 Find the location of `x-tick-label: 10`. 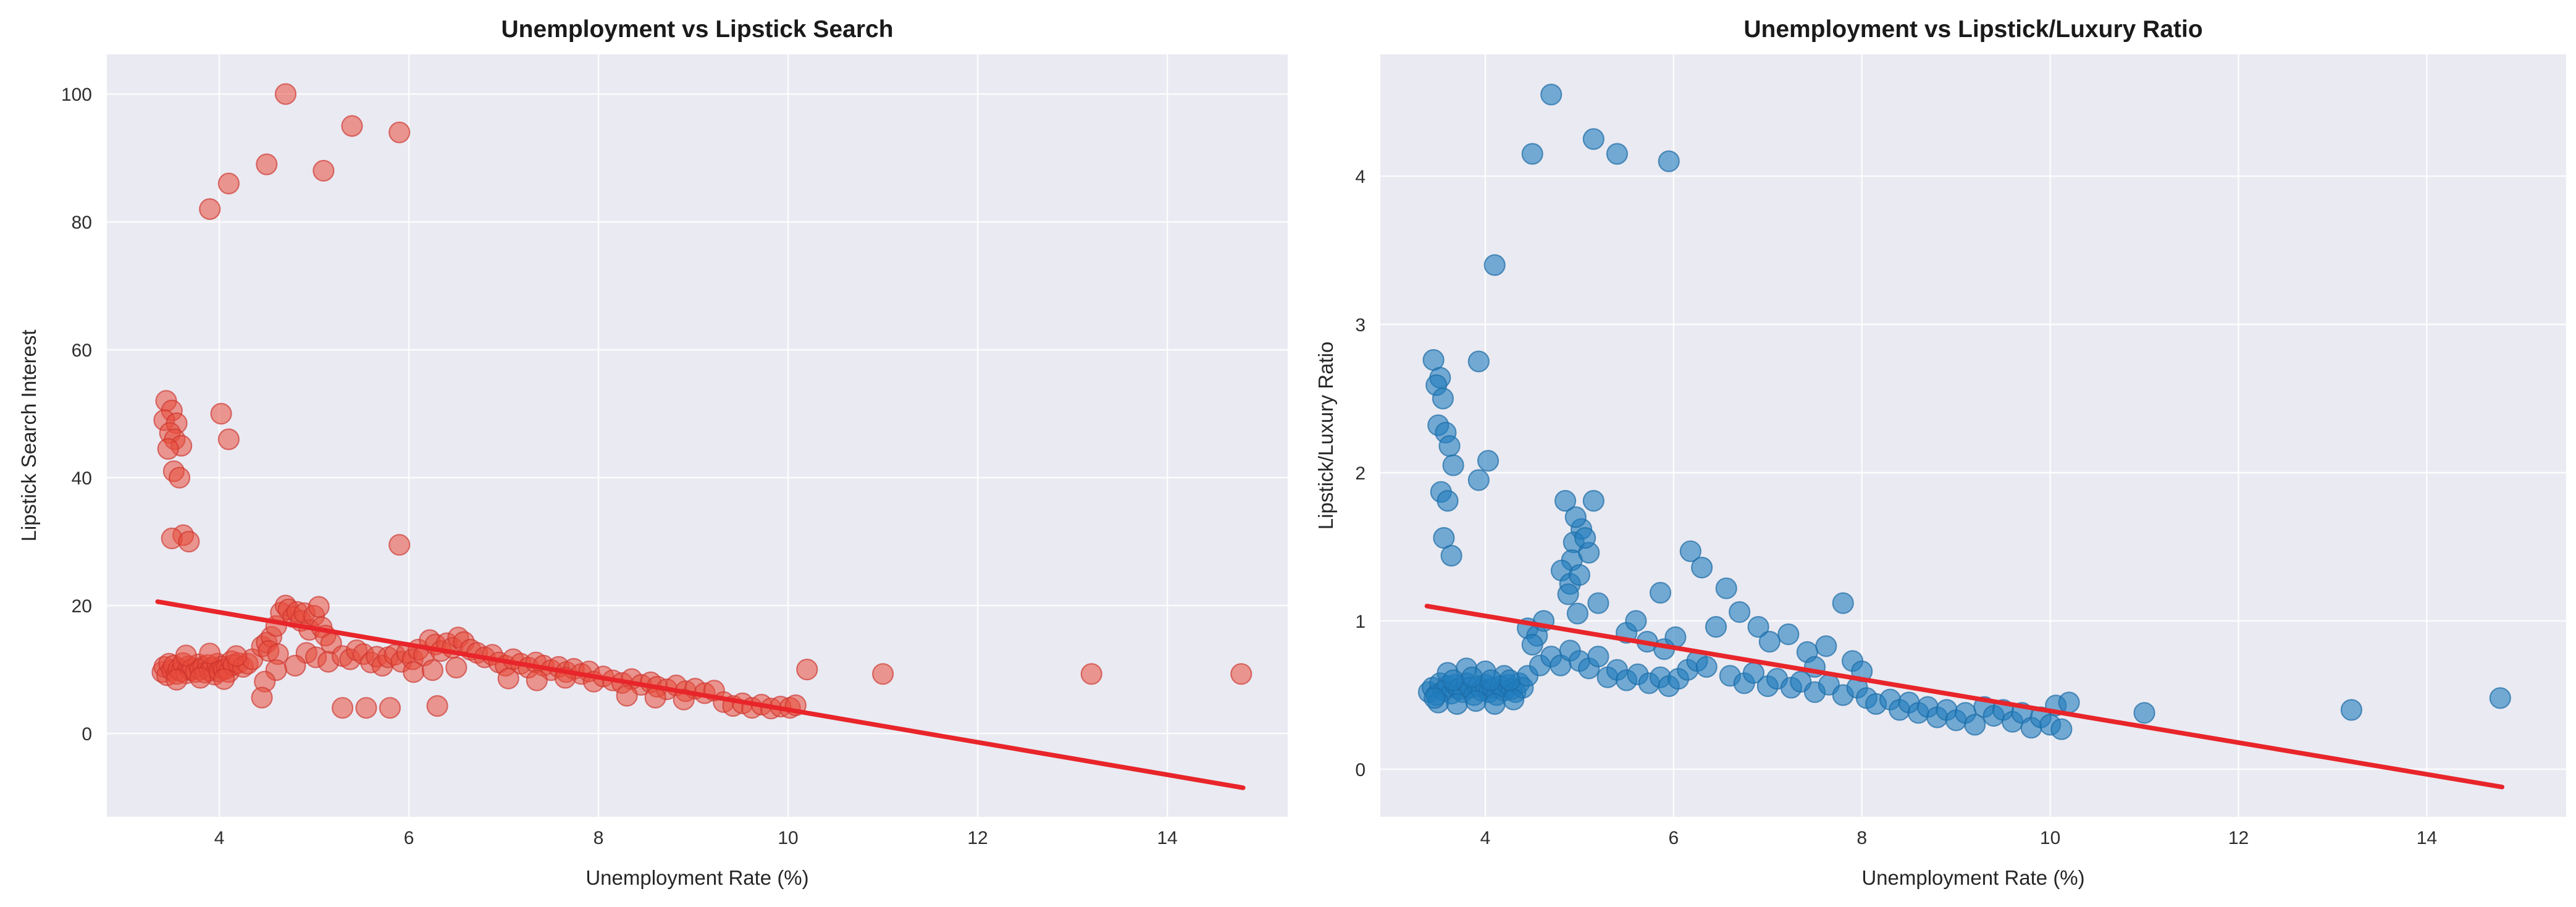

x-tick-label: 10 is located at coordinates (2050, 838).